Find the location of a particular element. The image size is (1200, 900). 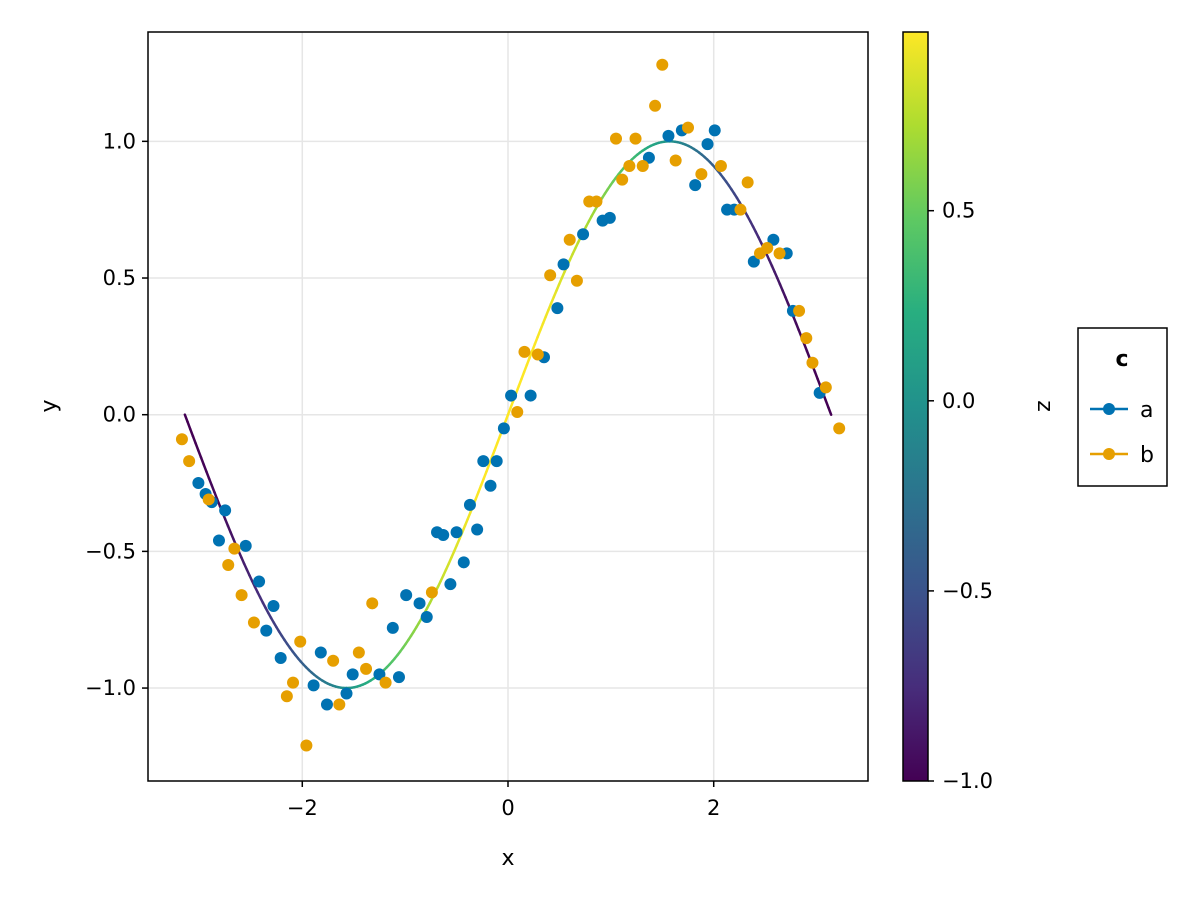

x-axis-ticks: −2 0 2 is located at coordinates (503, 800).